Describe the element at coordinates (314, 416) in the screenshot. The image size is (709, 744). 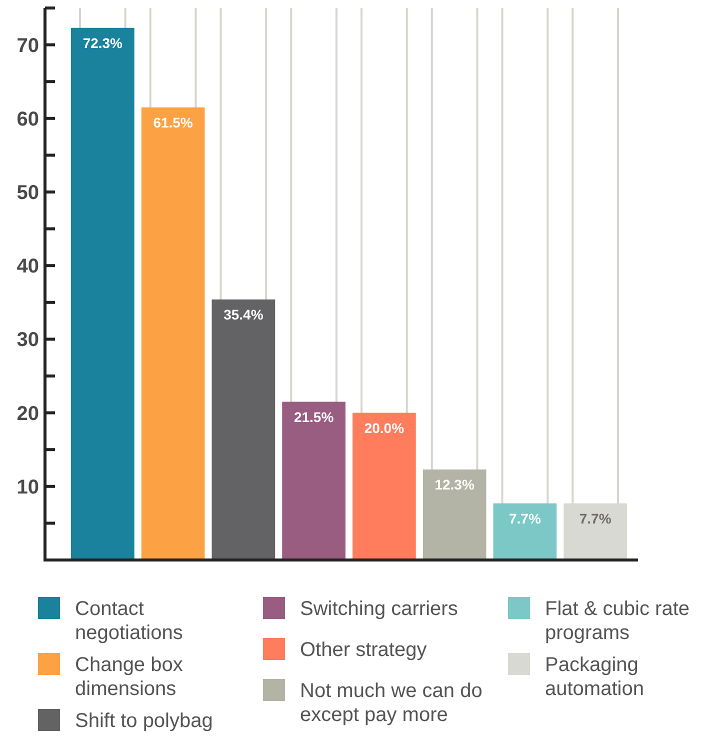
I see `data-label: 21.5%` at that location.